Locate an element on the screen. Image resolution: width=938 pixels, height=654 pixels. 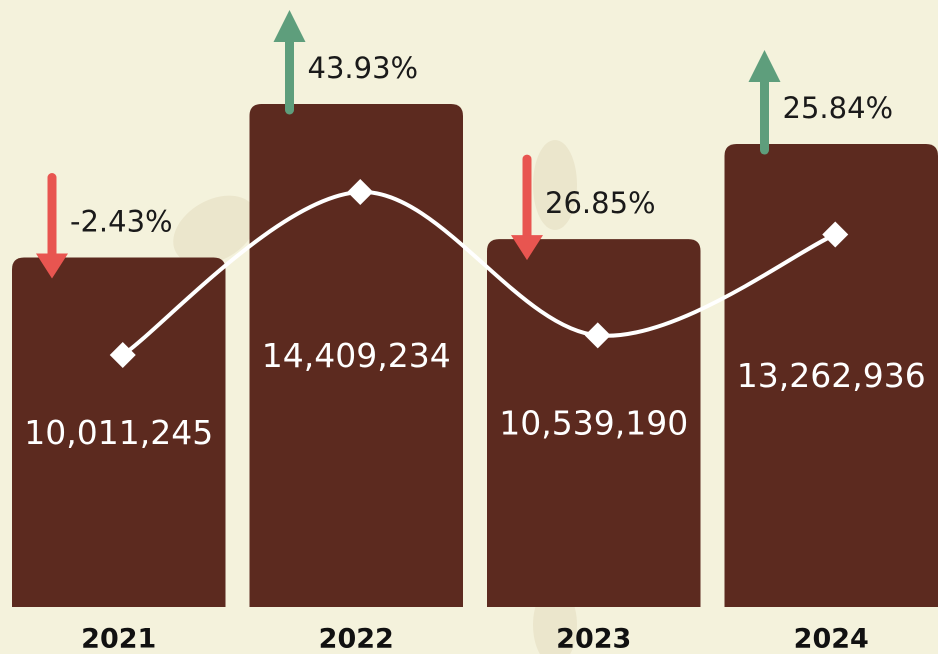
value-label: 14,409,234 is located at coordinates (356, 355).